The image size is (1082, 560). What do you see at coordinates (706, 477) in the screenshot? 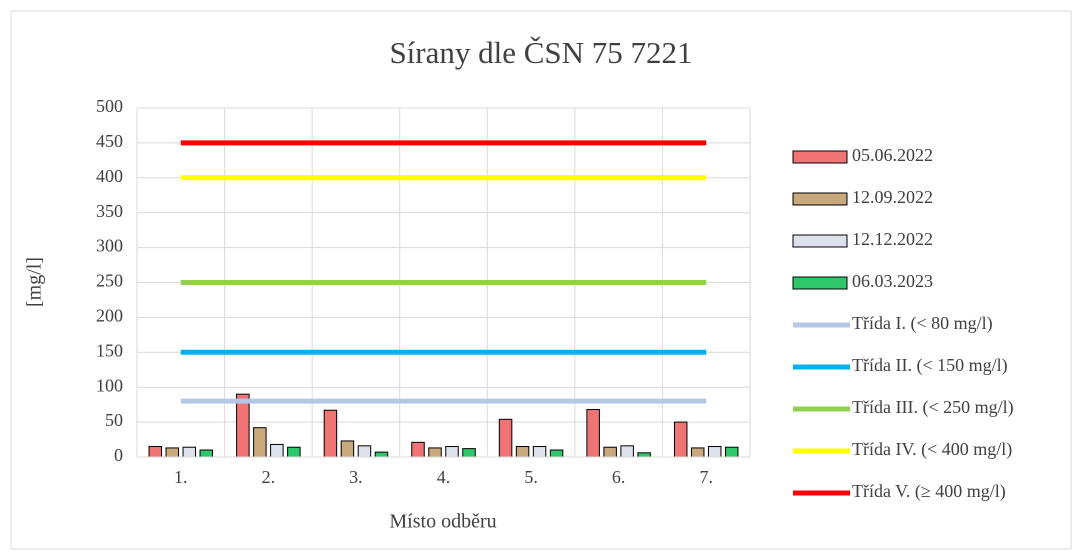
I see `x-tick-label: 7.` at bounding box center [706, 477].